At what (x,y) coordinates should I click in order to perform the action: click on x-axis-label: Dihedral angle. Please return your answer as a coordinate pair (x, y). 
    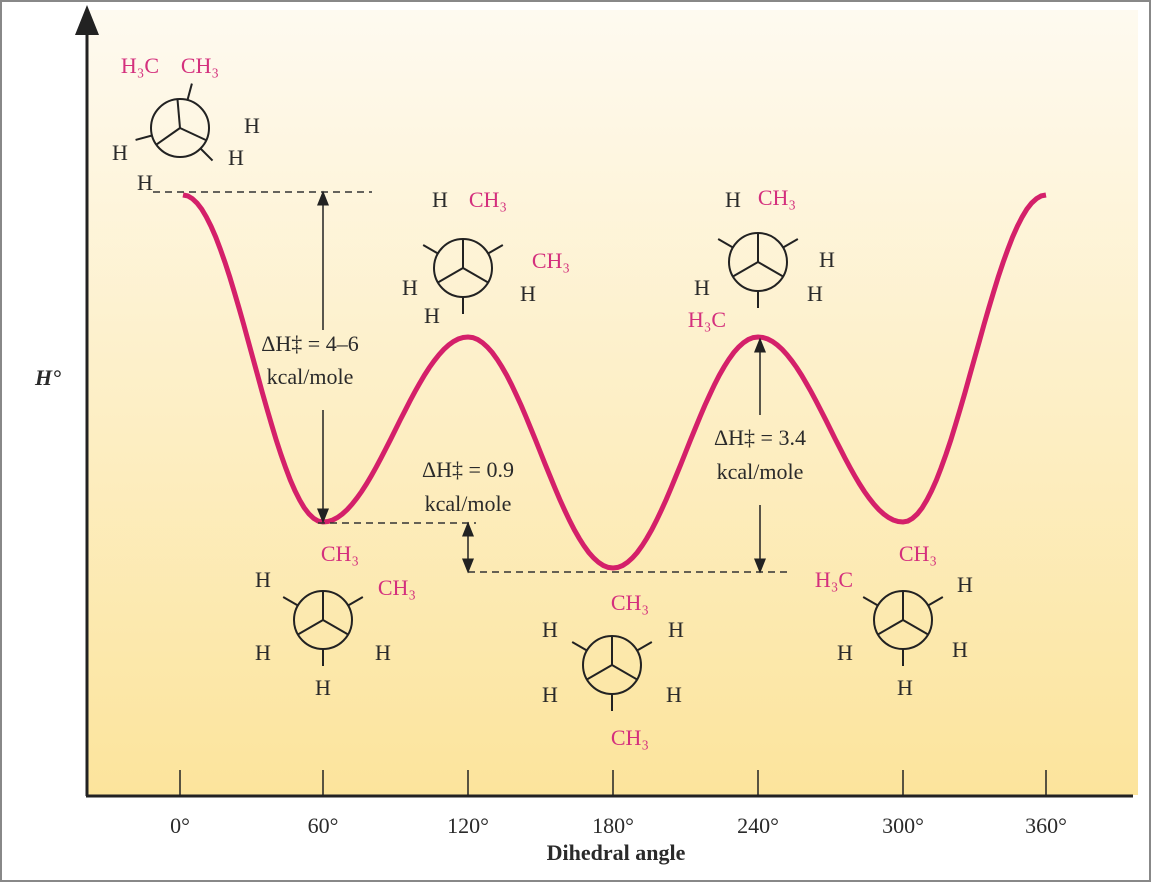
    Looking at the image, I should click on (616, 852).